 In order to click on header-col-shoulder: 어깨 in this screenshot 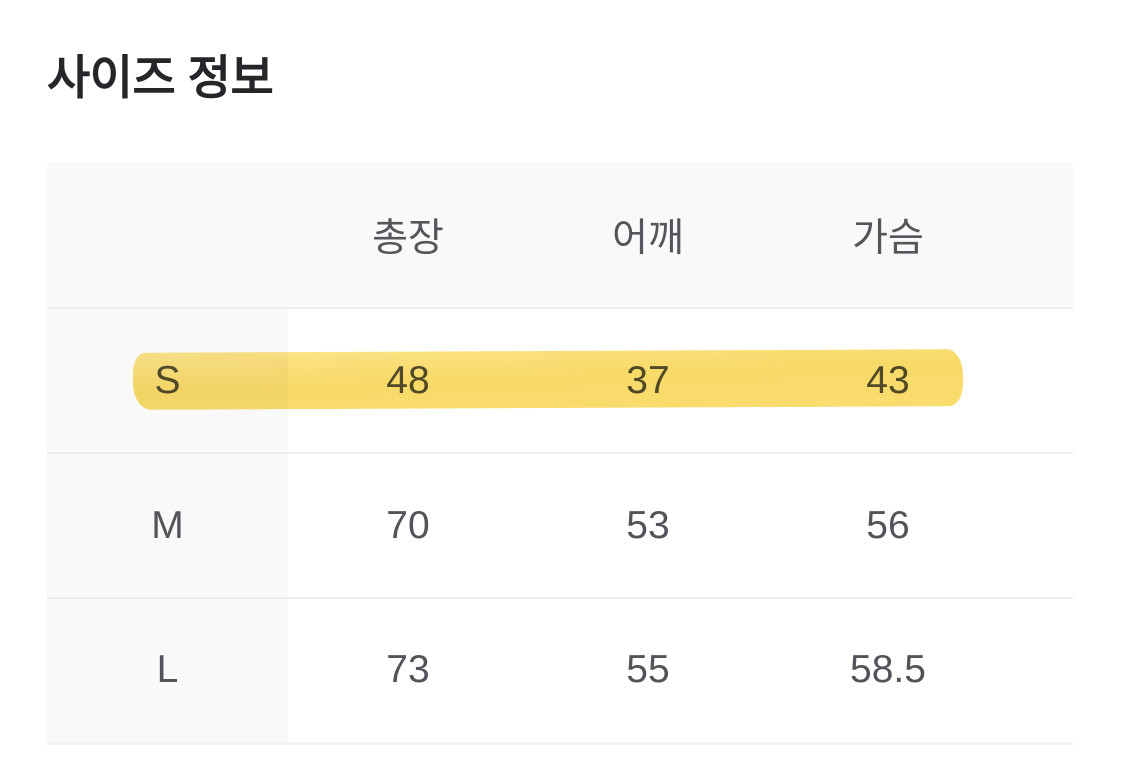, I will do `click(648, 236)`.